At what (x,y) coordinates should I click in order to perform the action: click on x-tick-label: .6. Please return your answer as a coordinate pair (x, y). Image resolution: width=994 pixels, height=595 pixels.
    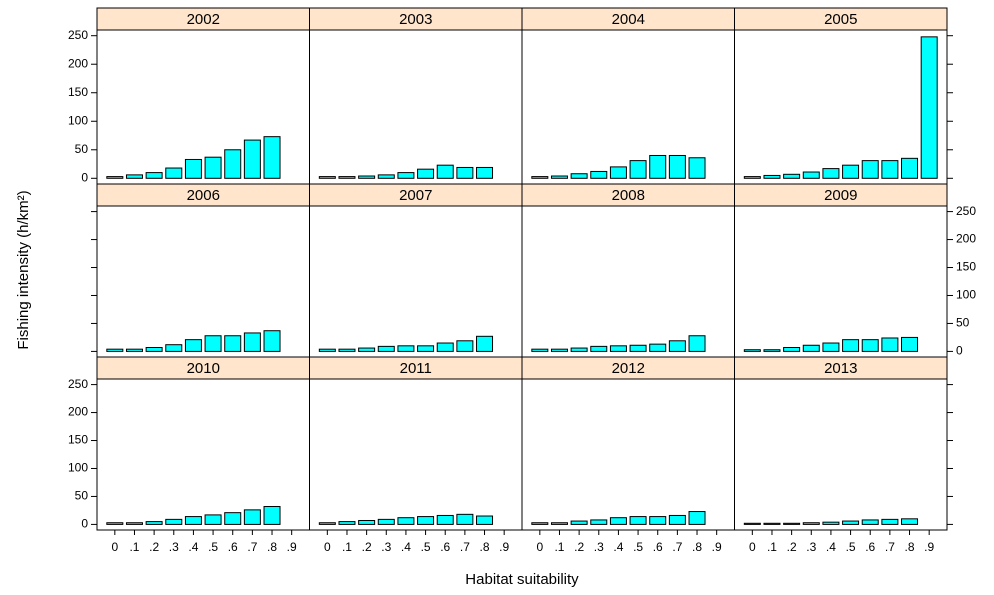
    Looking at the image, I should click on (870, 547).